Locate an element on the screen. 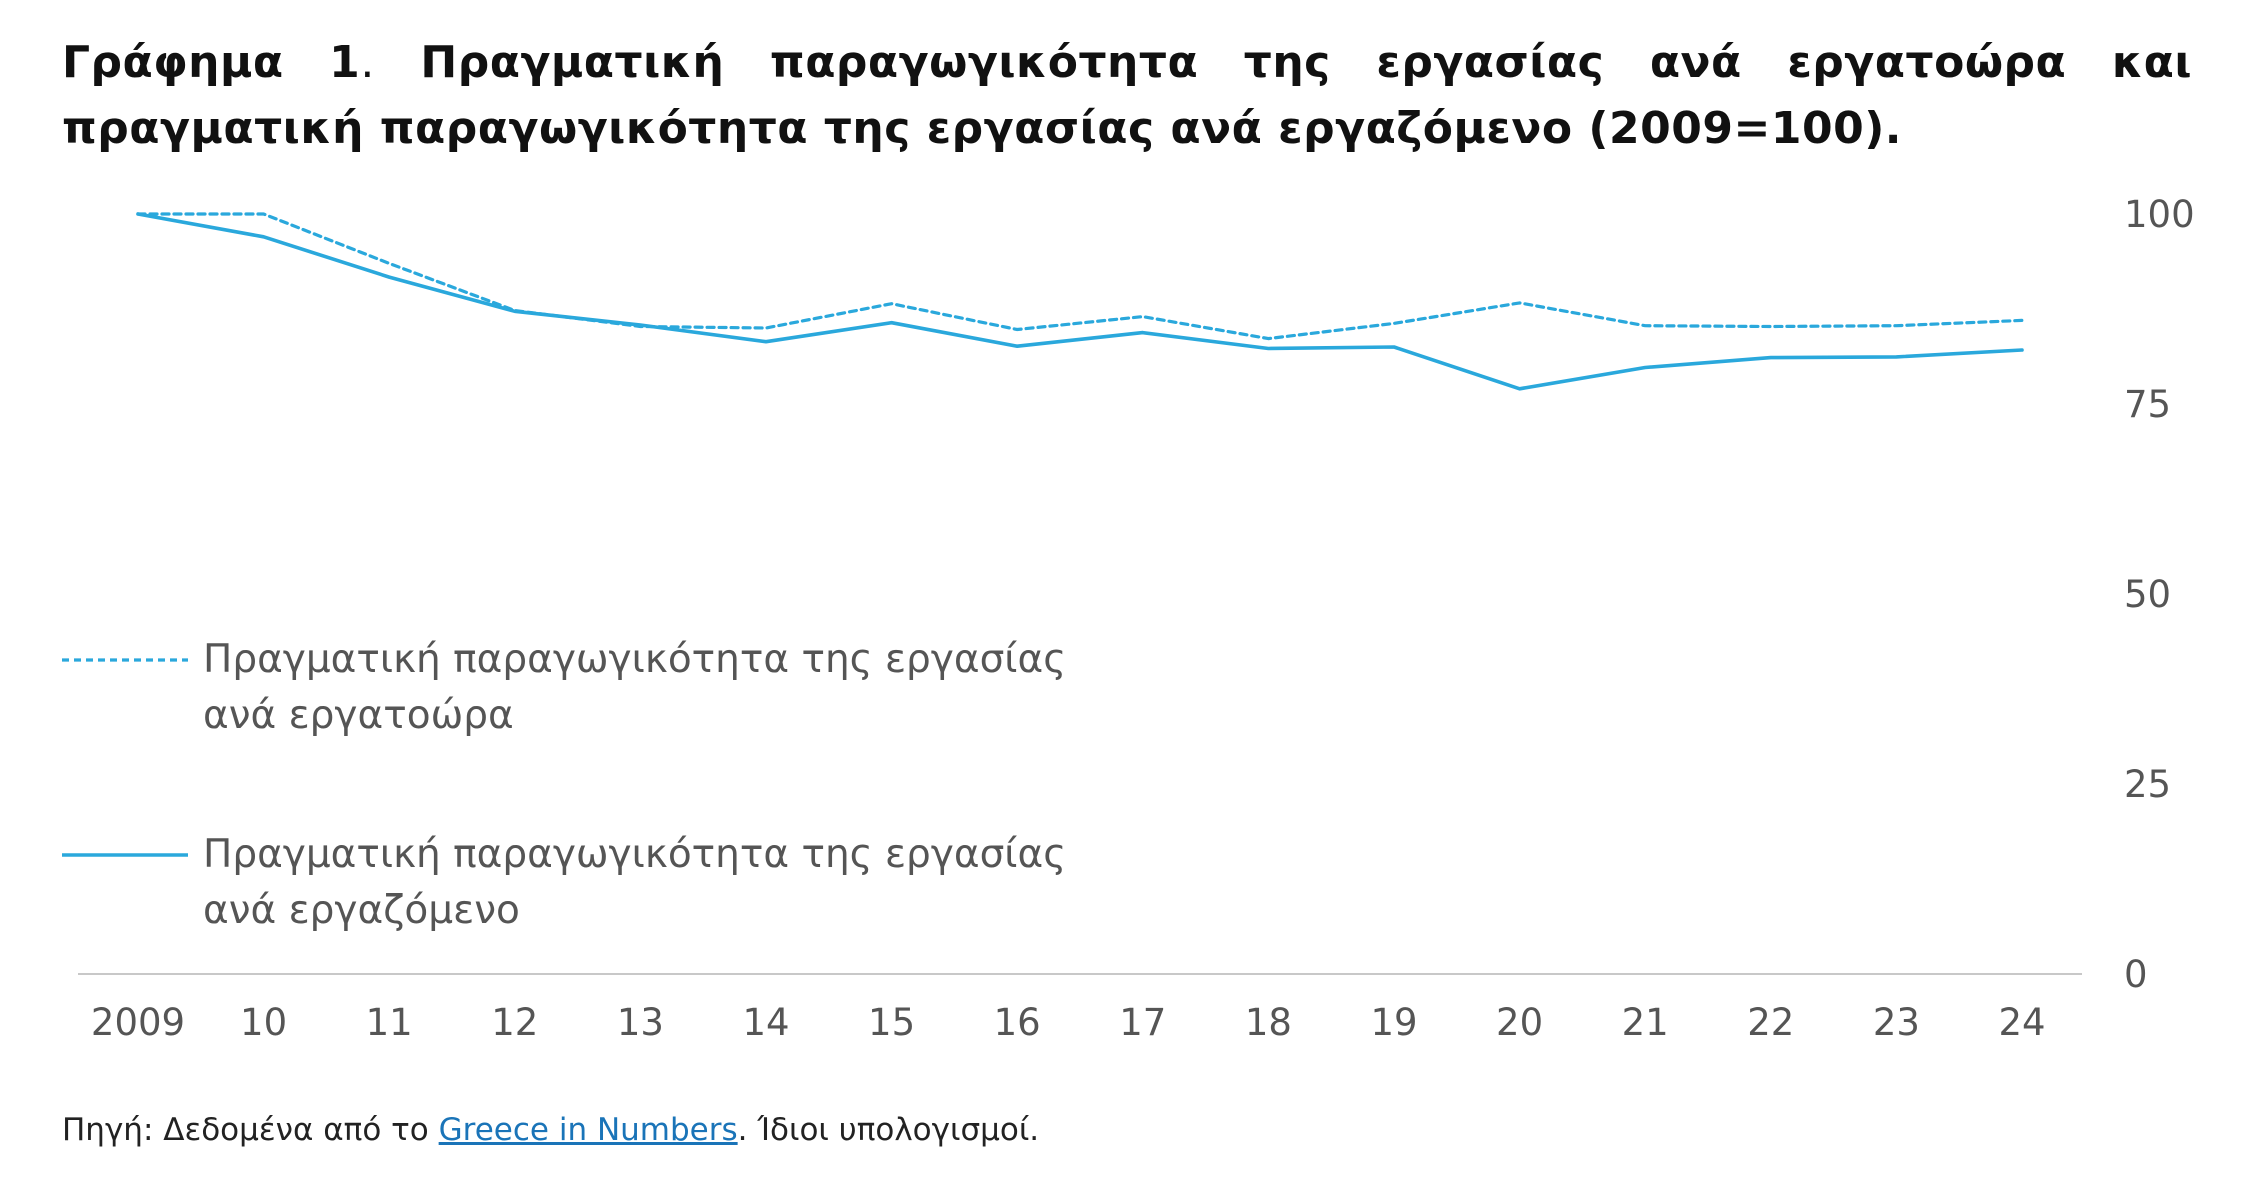 Image resolution: width=2248 pixels, height=1198 pixels. lines-layer is located at coordinates (1080, 301).